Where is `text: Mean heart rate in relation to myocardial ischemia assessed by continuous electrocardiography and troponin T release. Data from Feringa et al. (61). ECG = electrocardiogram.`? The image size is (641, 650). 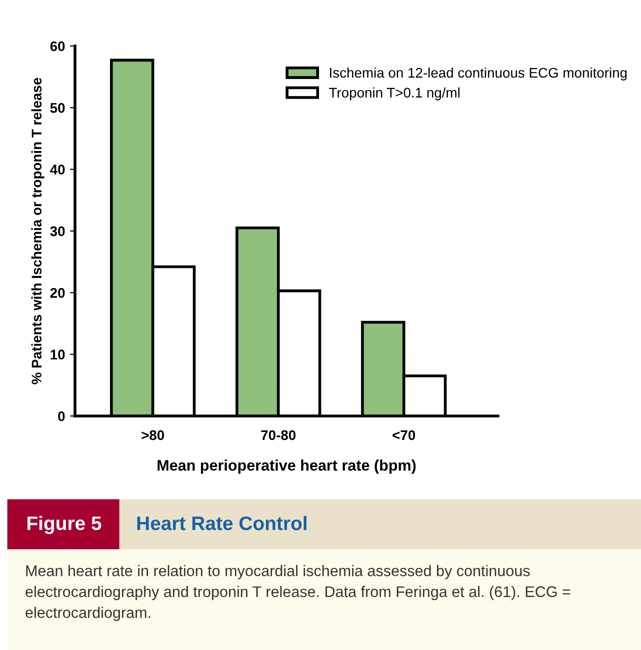
text: Mean heart rate in relation to myocardial ischemia assessed by continuous electrocardiography and troponin T release. Data from Feringa et al. (61). ECG = electrocardiogram. is located at coordinates (298, 593).